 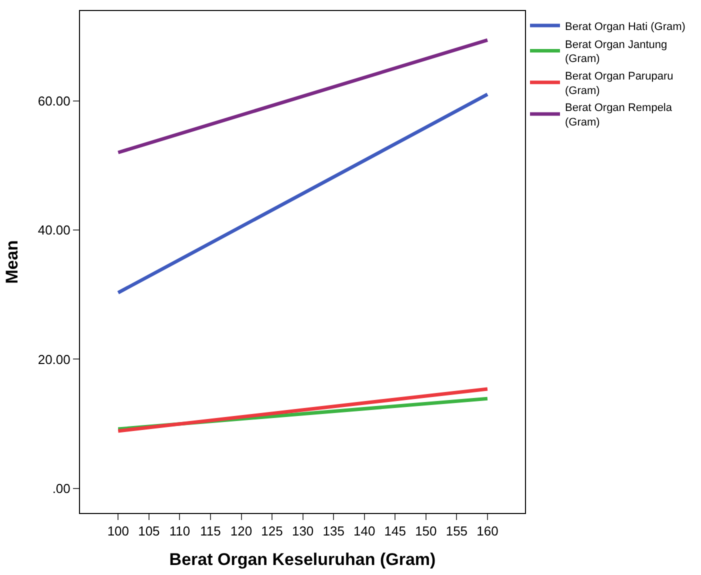 I want to click on x-tick-label: 140, so click(x=365, y=531).